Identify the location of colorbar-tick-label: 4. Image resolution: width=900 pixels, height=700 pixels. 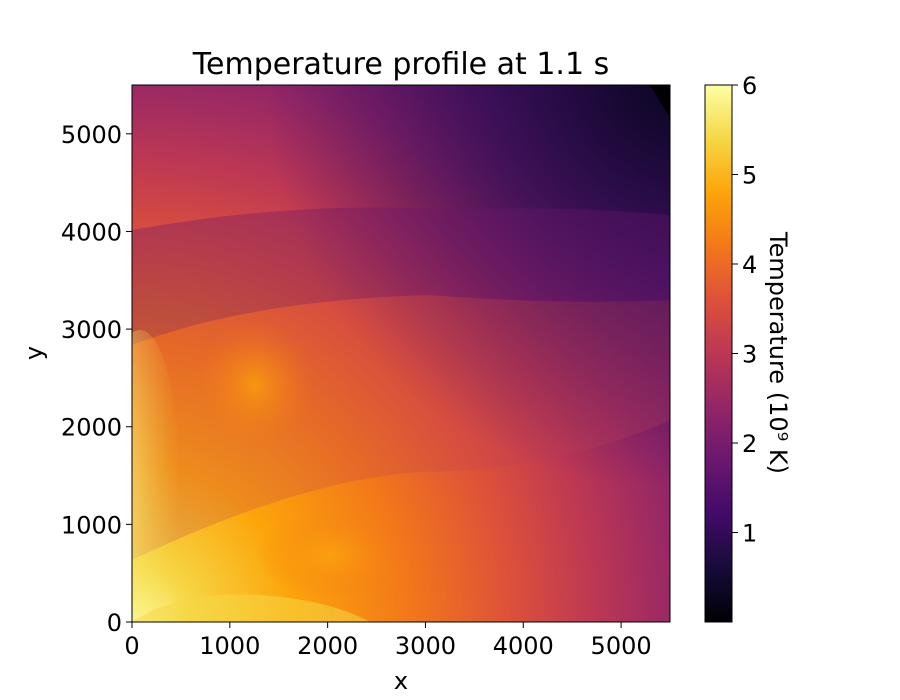
(749, 265).